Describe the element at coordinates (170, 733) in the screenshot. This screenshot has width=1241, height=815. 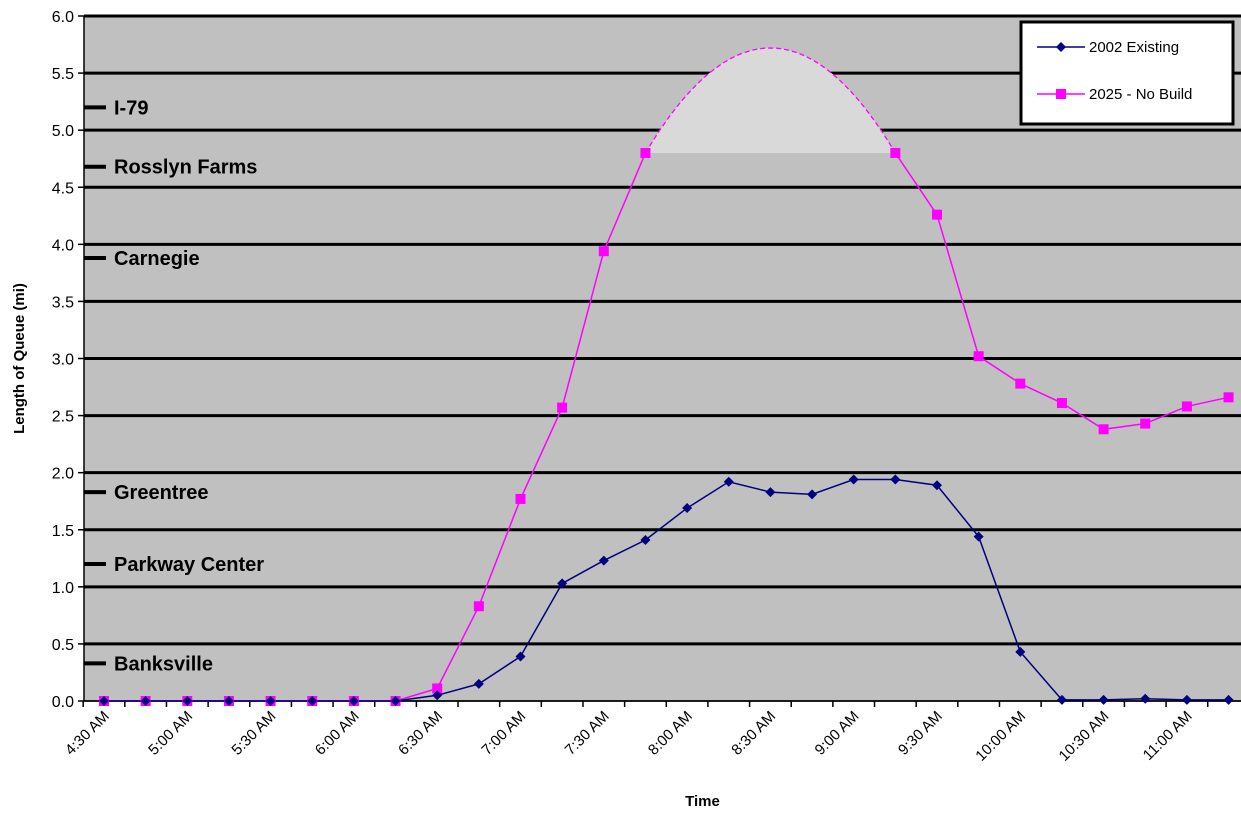
I see `x-tick-label: 5:00 AM` at that location.